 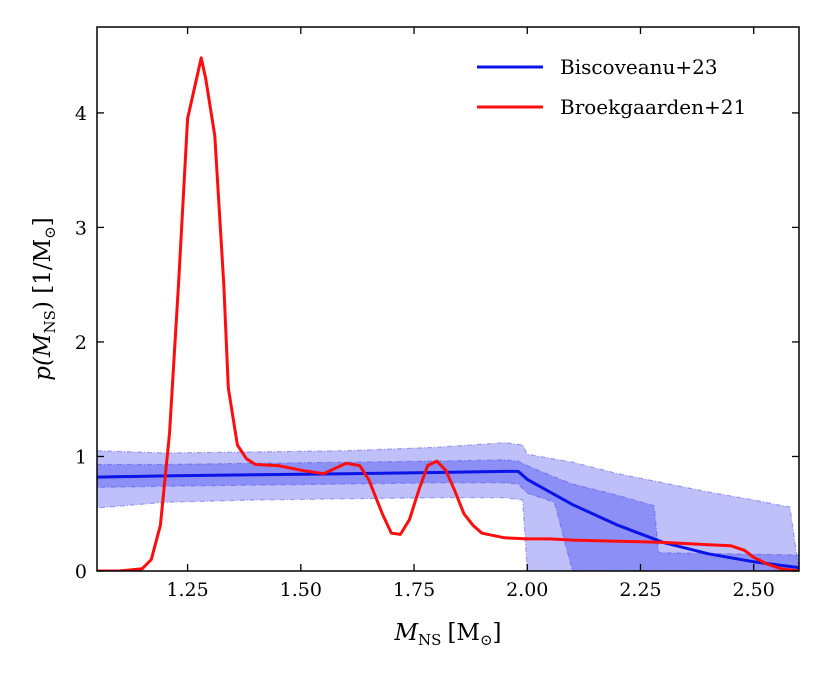 What do you see at coordinates (81, 228) in the screenshot?
I see `y-tick-label: 3` at bounding box center [81, 228].